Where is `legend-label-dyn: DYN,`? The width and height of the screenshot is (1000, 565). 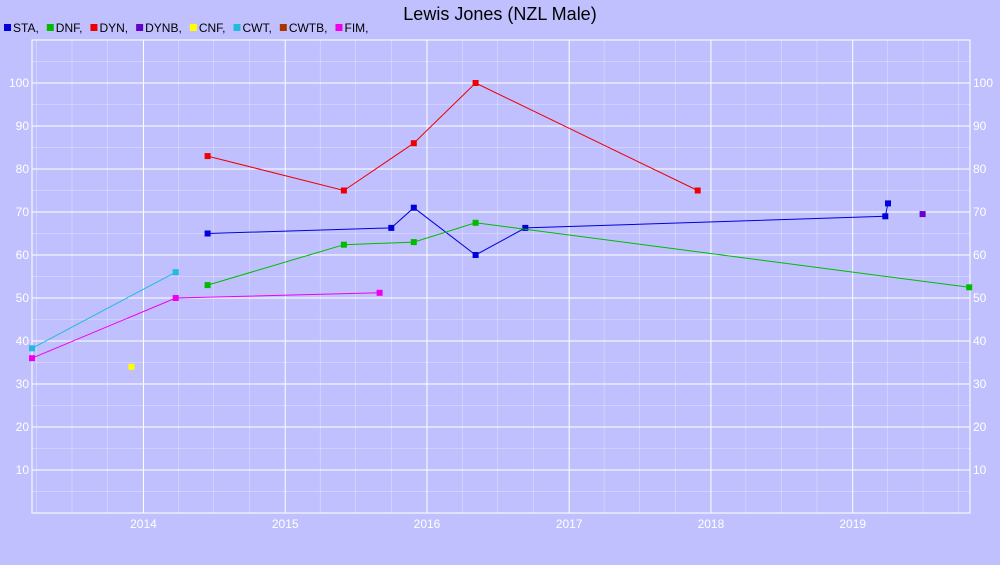 legend-label-dyn: DYN, is located at coordinates (113, 28).